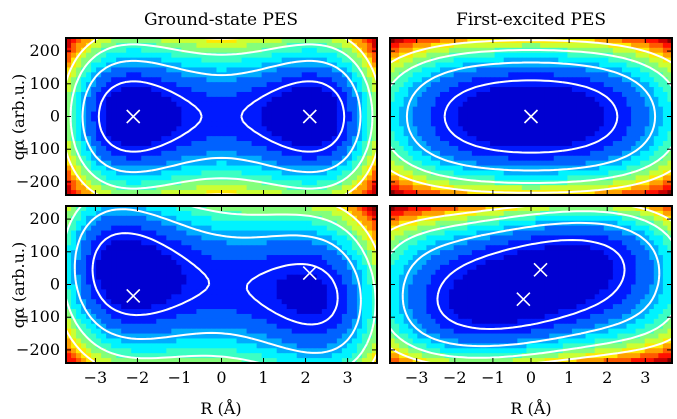 Image resolution: width=677 pixels, height=419 pixels. Describe the element at coordinates (221, 116) in the screenshot. I see `contour-line` at that location.